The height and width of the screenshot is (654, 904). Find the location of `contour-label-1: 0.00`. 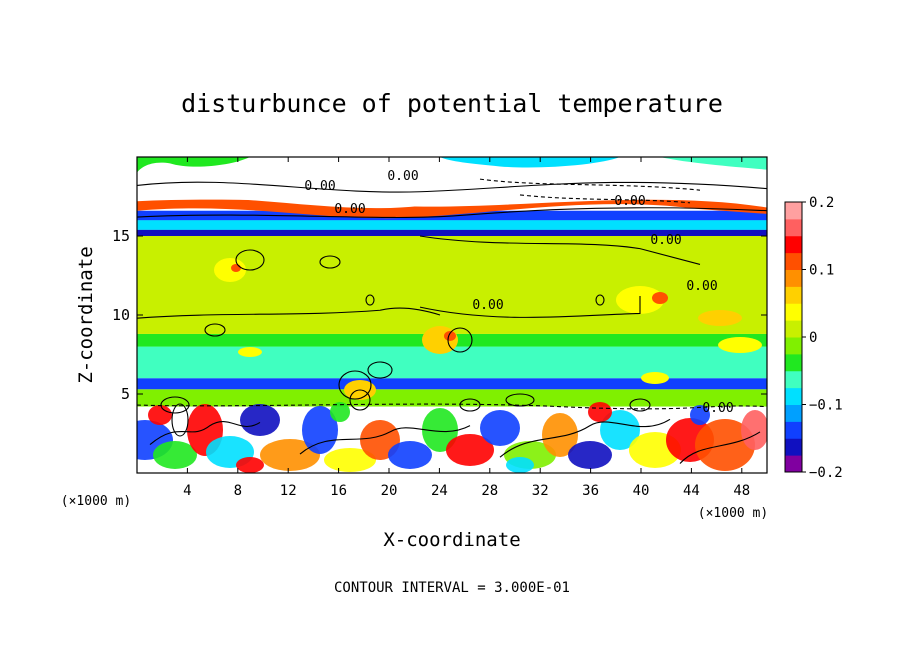

contour-label-1: 0.00 is located at coordinates (402, 176).